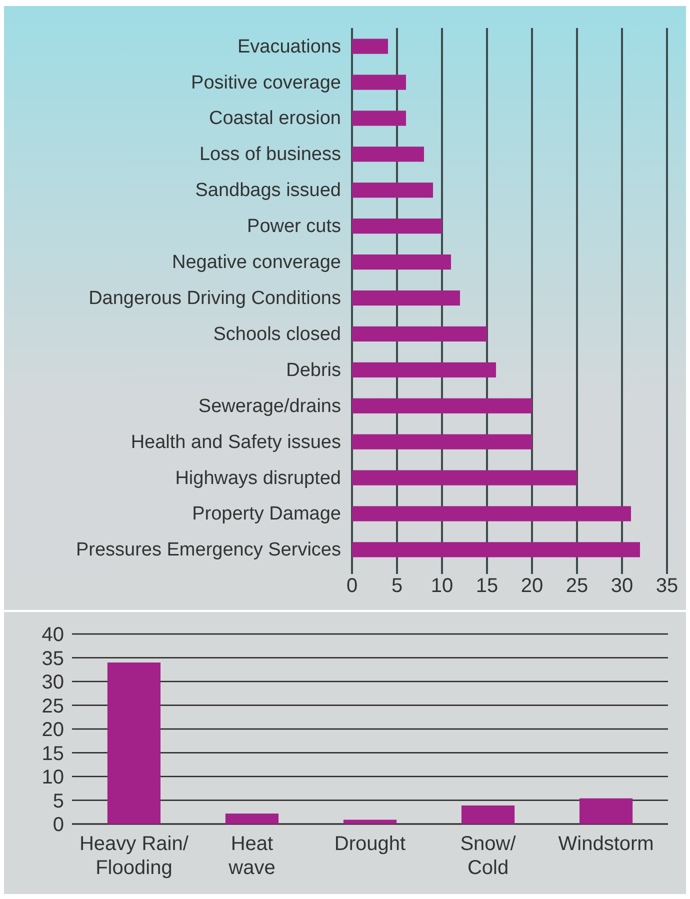 The image size is (690, 899). Describe the element at coordinates (352, 586) in the screenshot. I see `x-tick-label: 0` at that location.